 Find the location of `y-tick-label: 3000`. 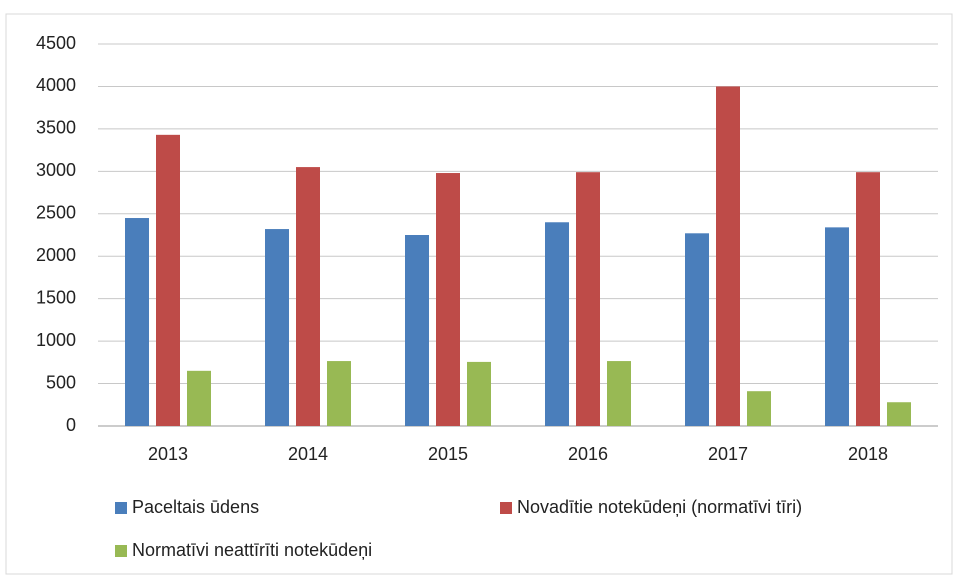

y-tick-label: 3000 is located at coordinates (56, 170).